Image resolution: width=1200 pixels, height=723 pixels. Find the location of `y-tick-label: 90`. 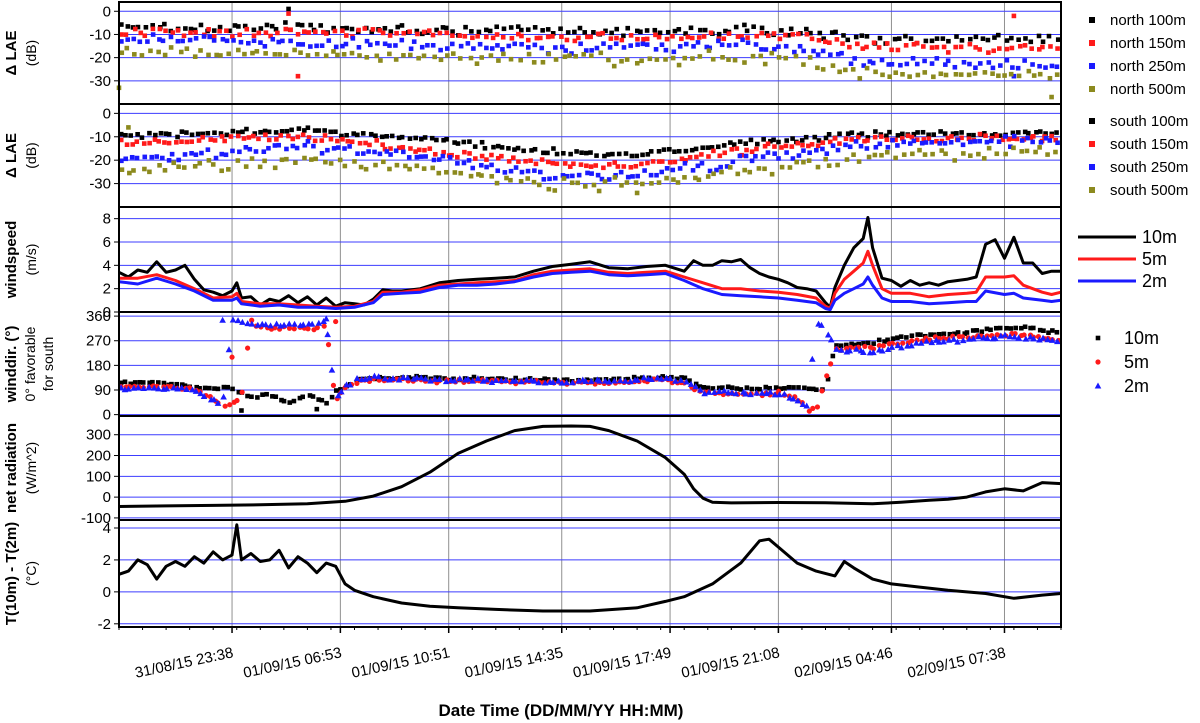

y-tick-label: 90 is located at coordinates (102, 390).